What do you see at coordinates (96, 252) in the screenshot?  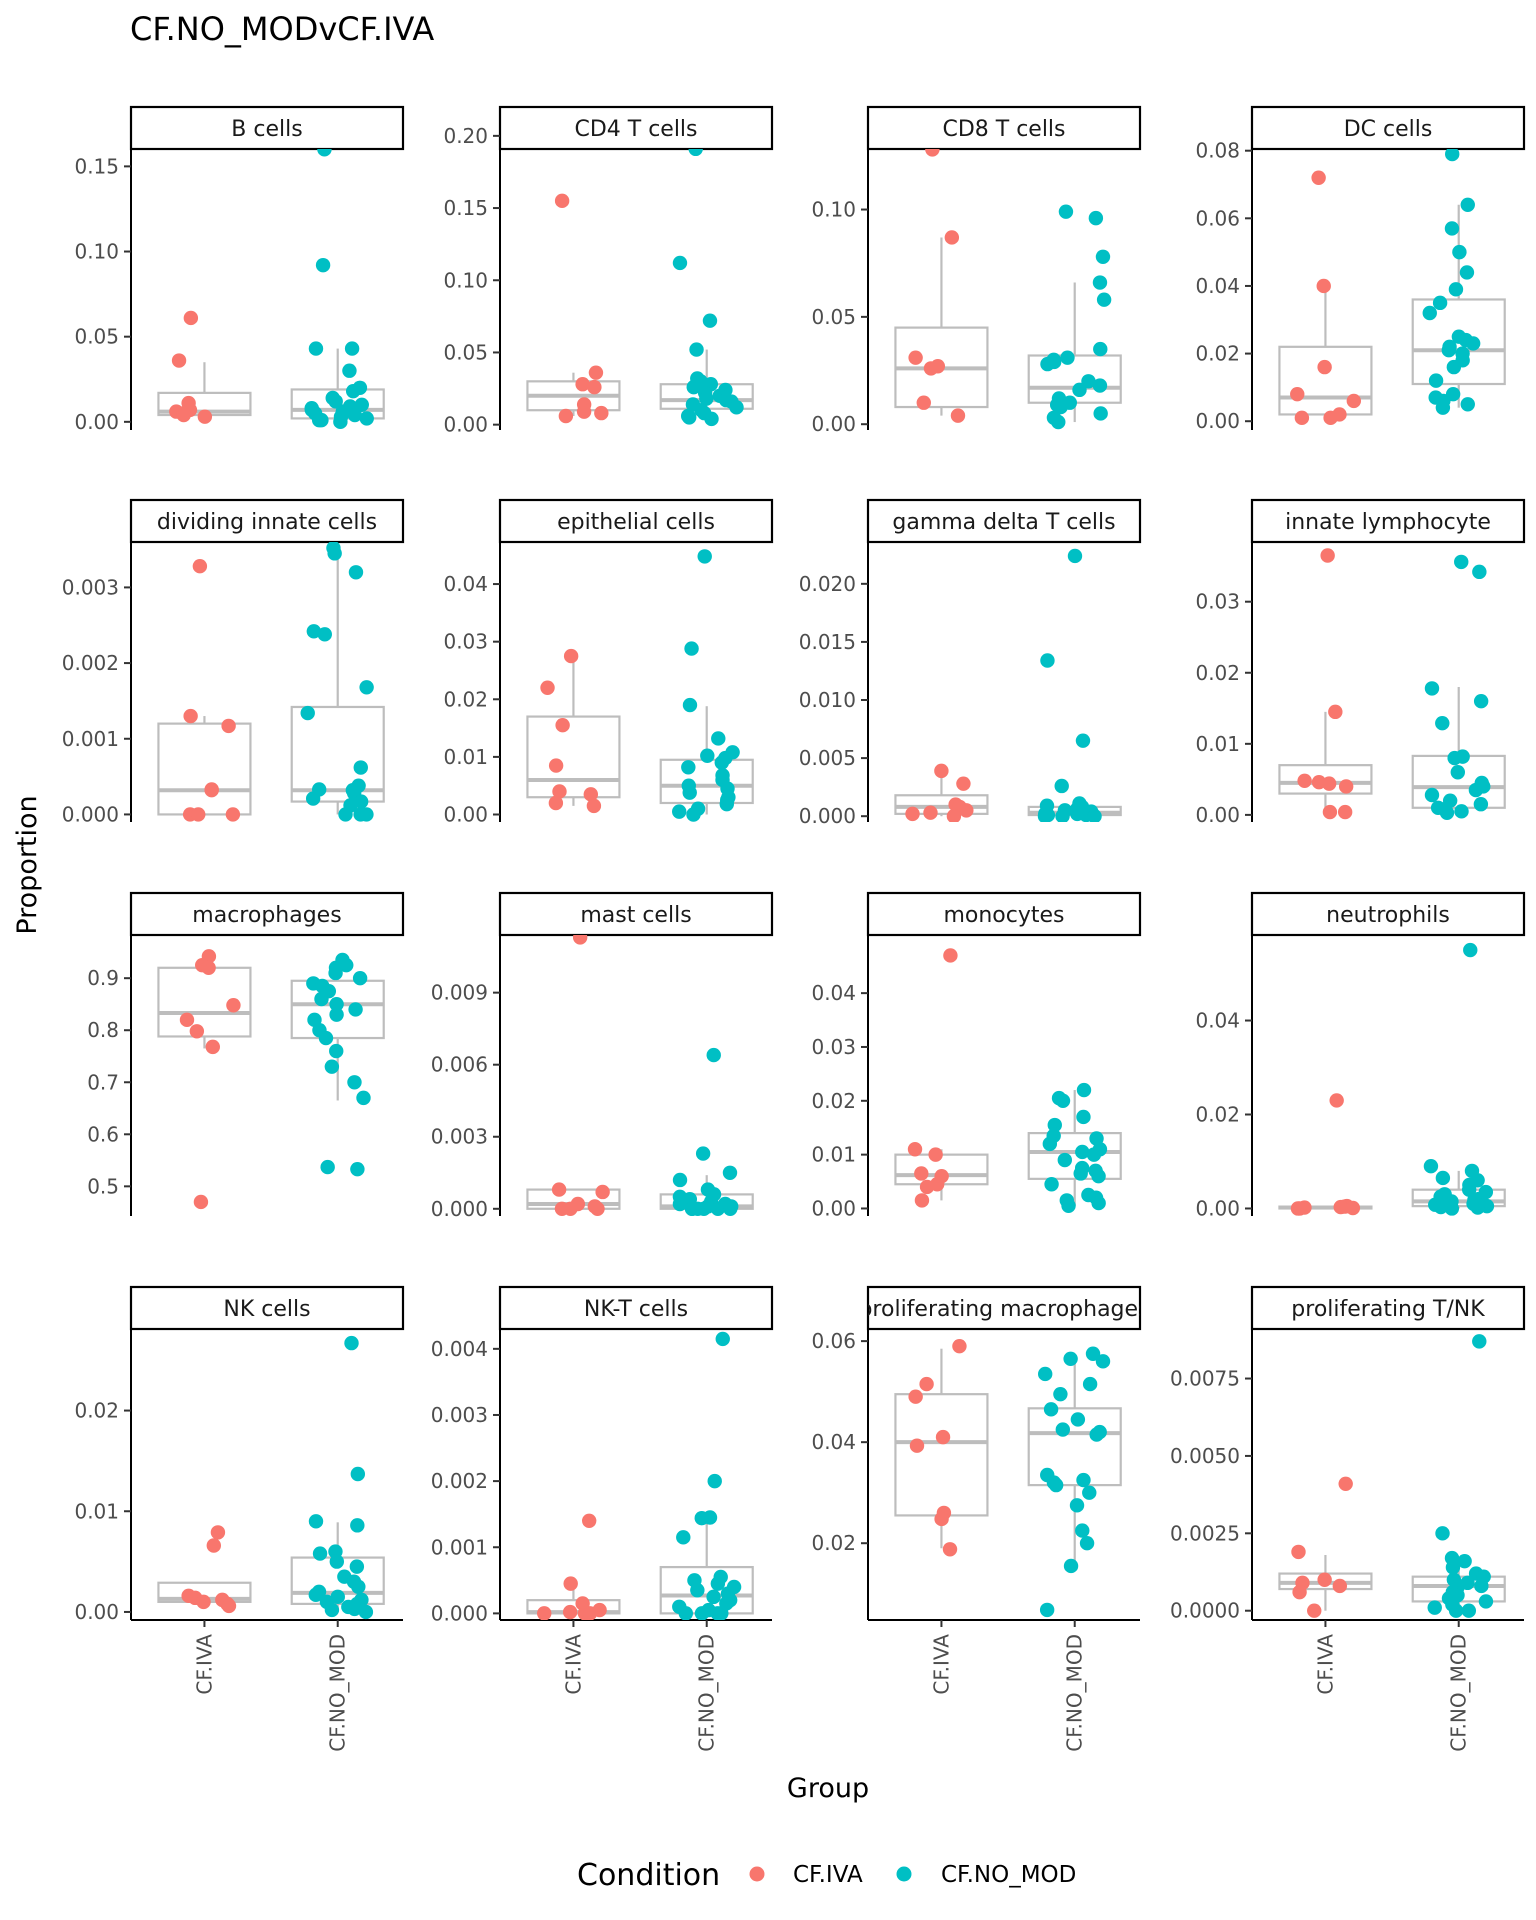 I see `y-tick-label: 0.10` at bounding box center [96, 252].